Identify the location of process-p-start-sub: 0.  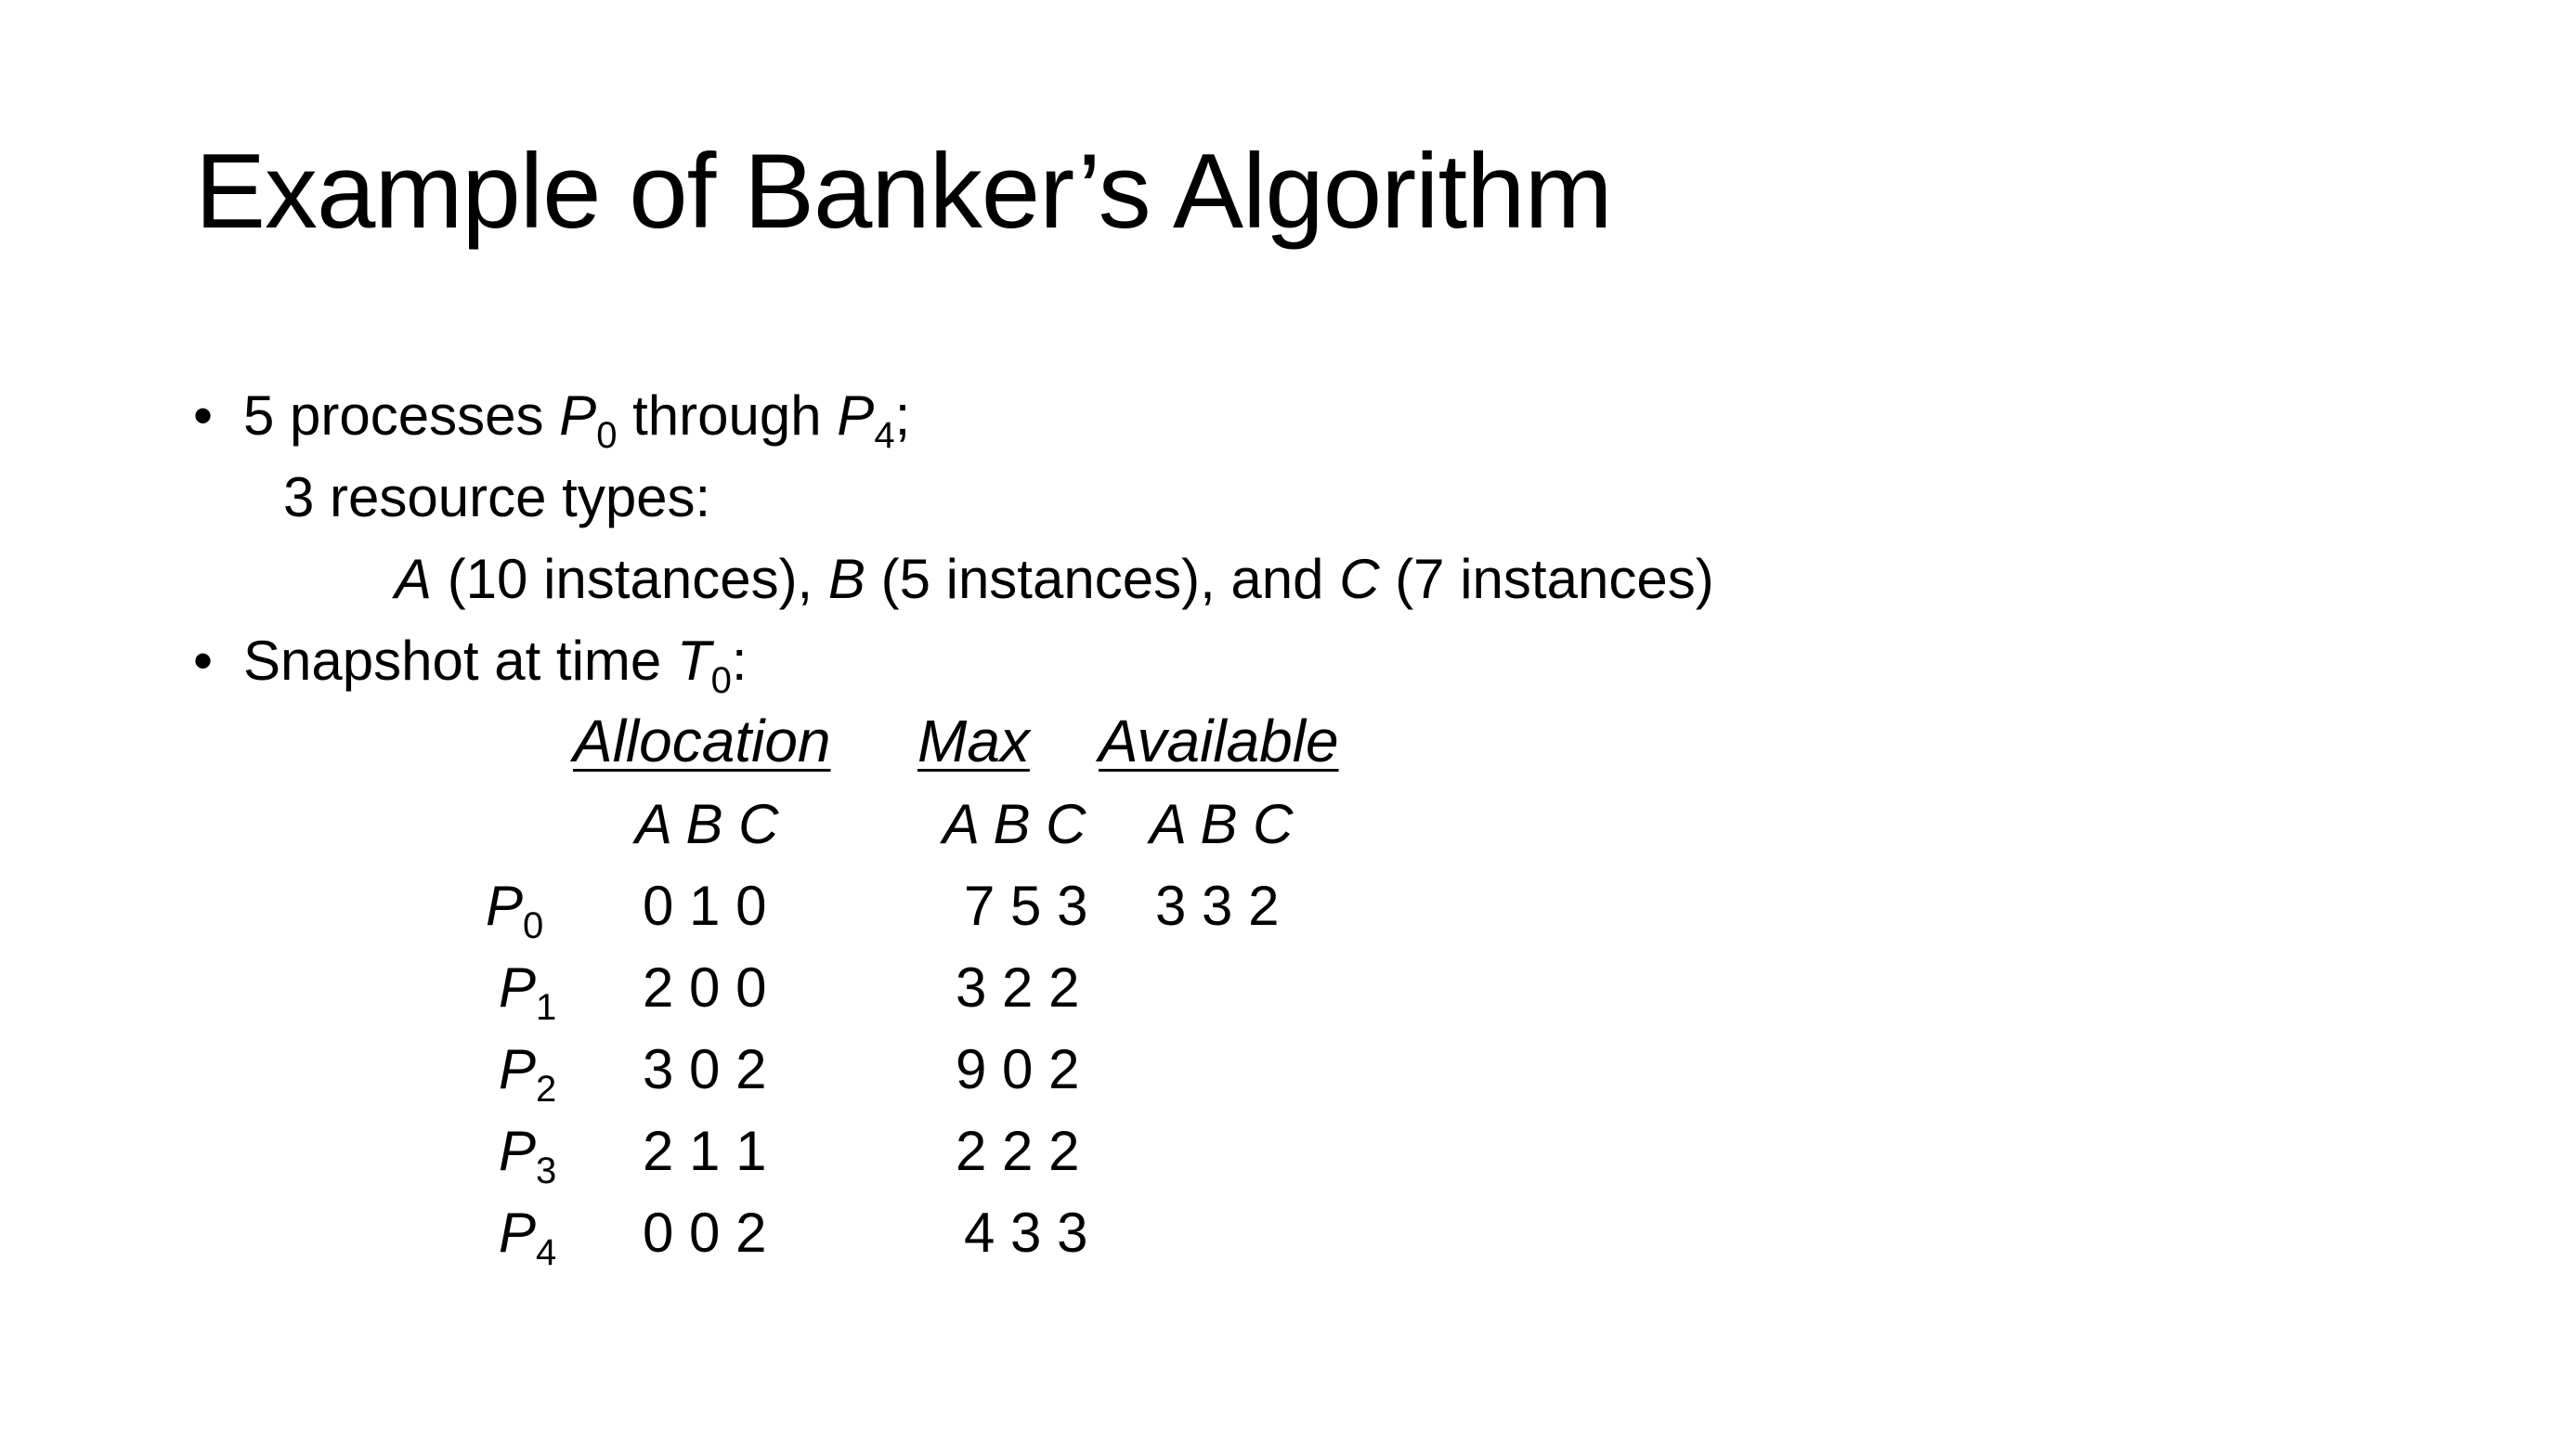
(607, 435).